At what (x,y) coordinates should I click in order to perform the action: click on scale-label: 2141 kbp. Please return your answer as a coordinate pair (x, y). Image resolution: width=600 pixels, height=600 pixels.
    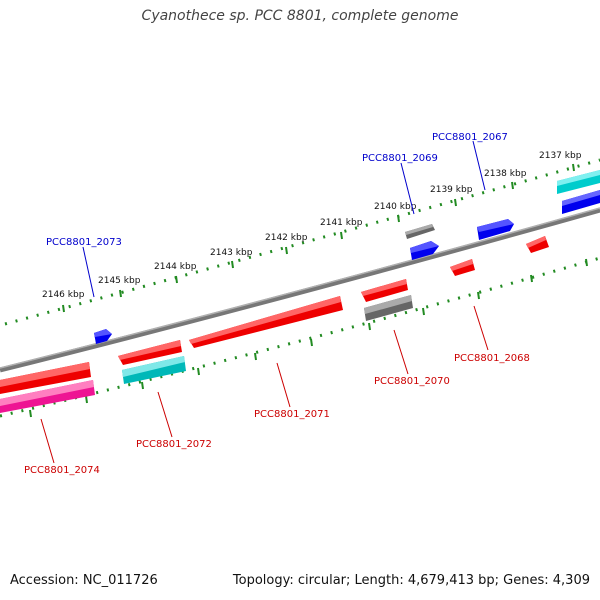
    Looking at the image, I should click on (341, 223).